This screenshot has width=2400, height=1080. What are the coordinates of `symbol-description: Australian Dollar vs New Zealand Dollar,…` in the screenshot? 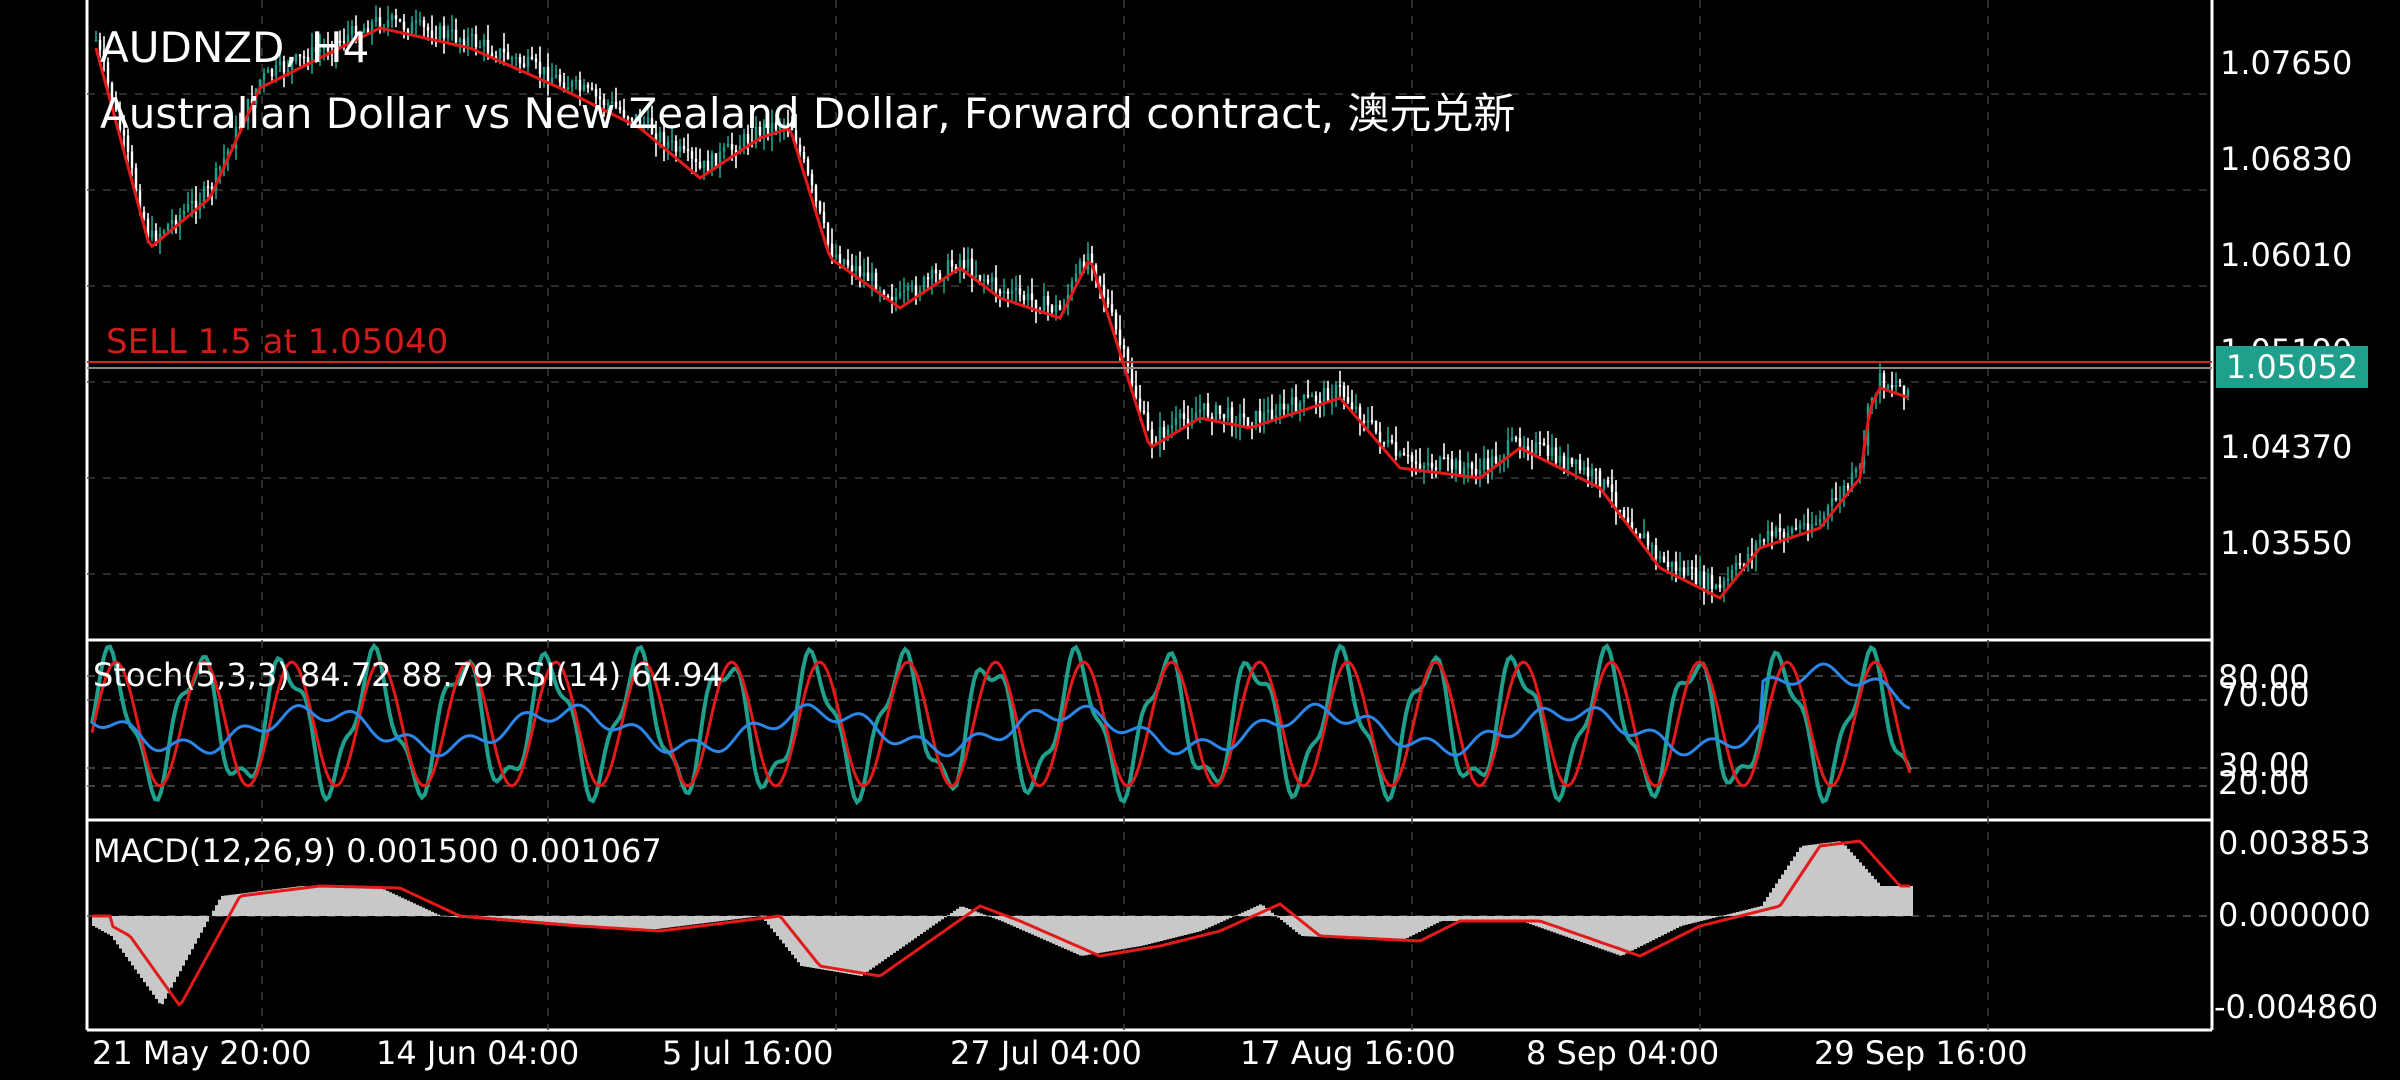 It's located at (808, 113).